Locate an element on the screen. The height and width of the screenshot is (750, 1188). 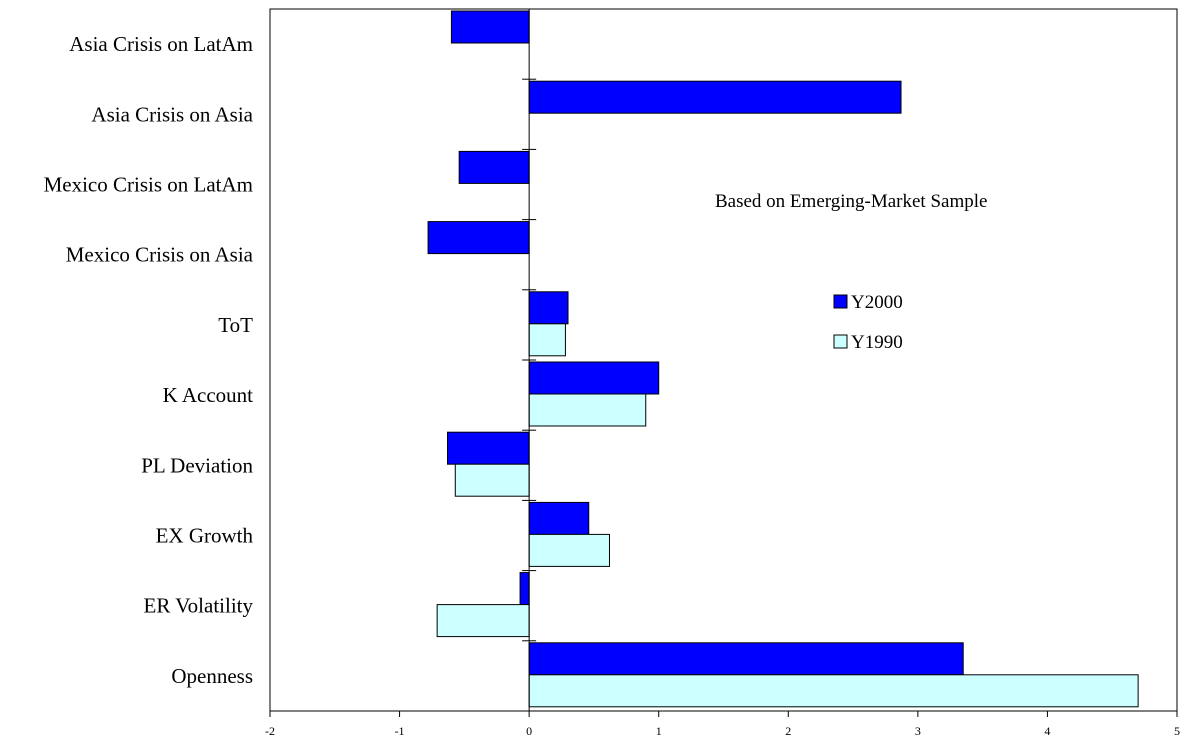
category-label-9: Openness is located at coordinates (212, 676).